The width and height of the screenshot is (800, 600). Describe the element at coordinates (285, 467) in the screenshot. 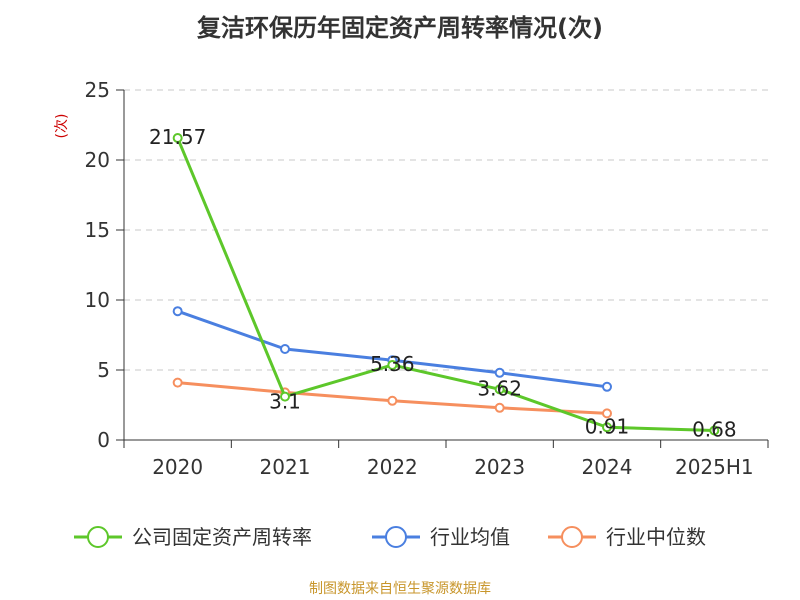

I see `x-tick-label: 2021` at that location.